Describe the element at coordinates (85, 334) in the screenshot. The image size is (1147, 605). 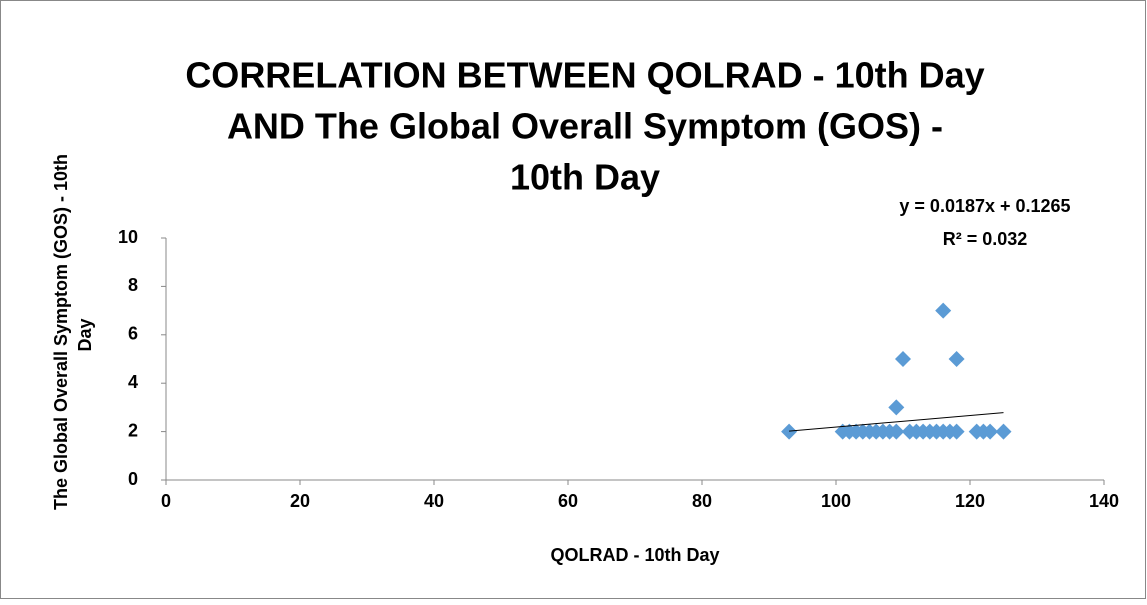
I see `y-axis-label: Day` at that location.